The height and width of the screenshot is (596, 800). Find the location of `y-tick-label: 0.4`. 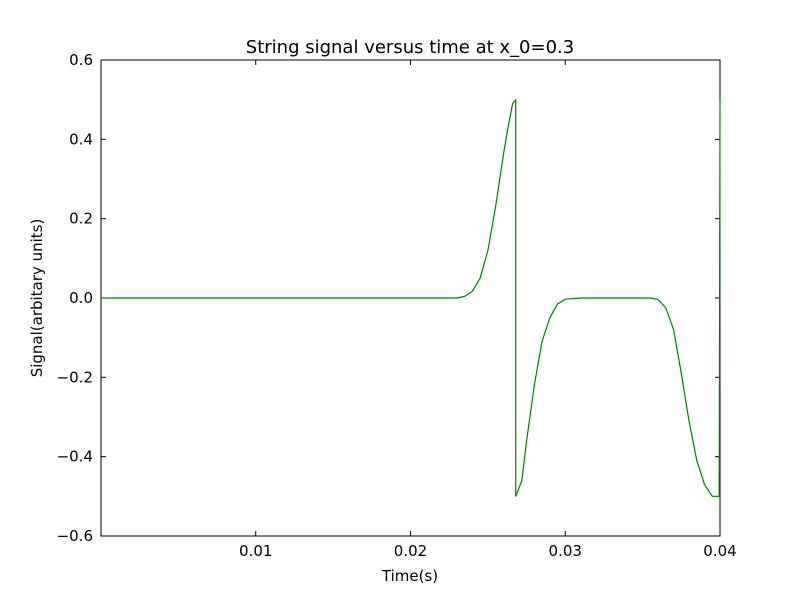

y-tick-label: 0.4 is located at coordinates (81, 139).